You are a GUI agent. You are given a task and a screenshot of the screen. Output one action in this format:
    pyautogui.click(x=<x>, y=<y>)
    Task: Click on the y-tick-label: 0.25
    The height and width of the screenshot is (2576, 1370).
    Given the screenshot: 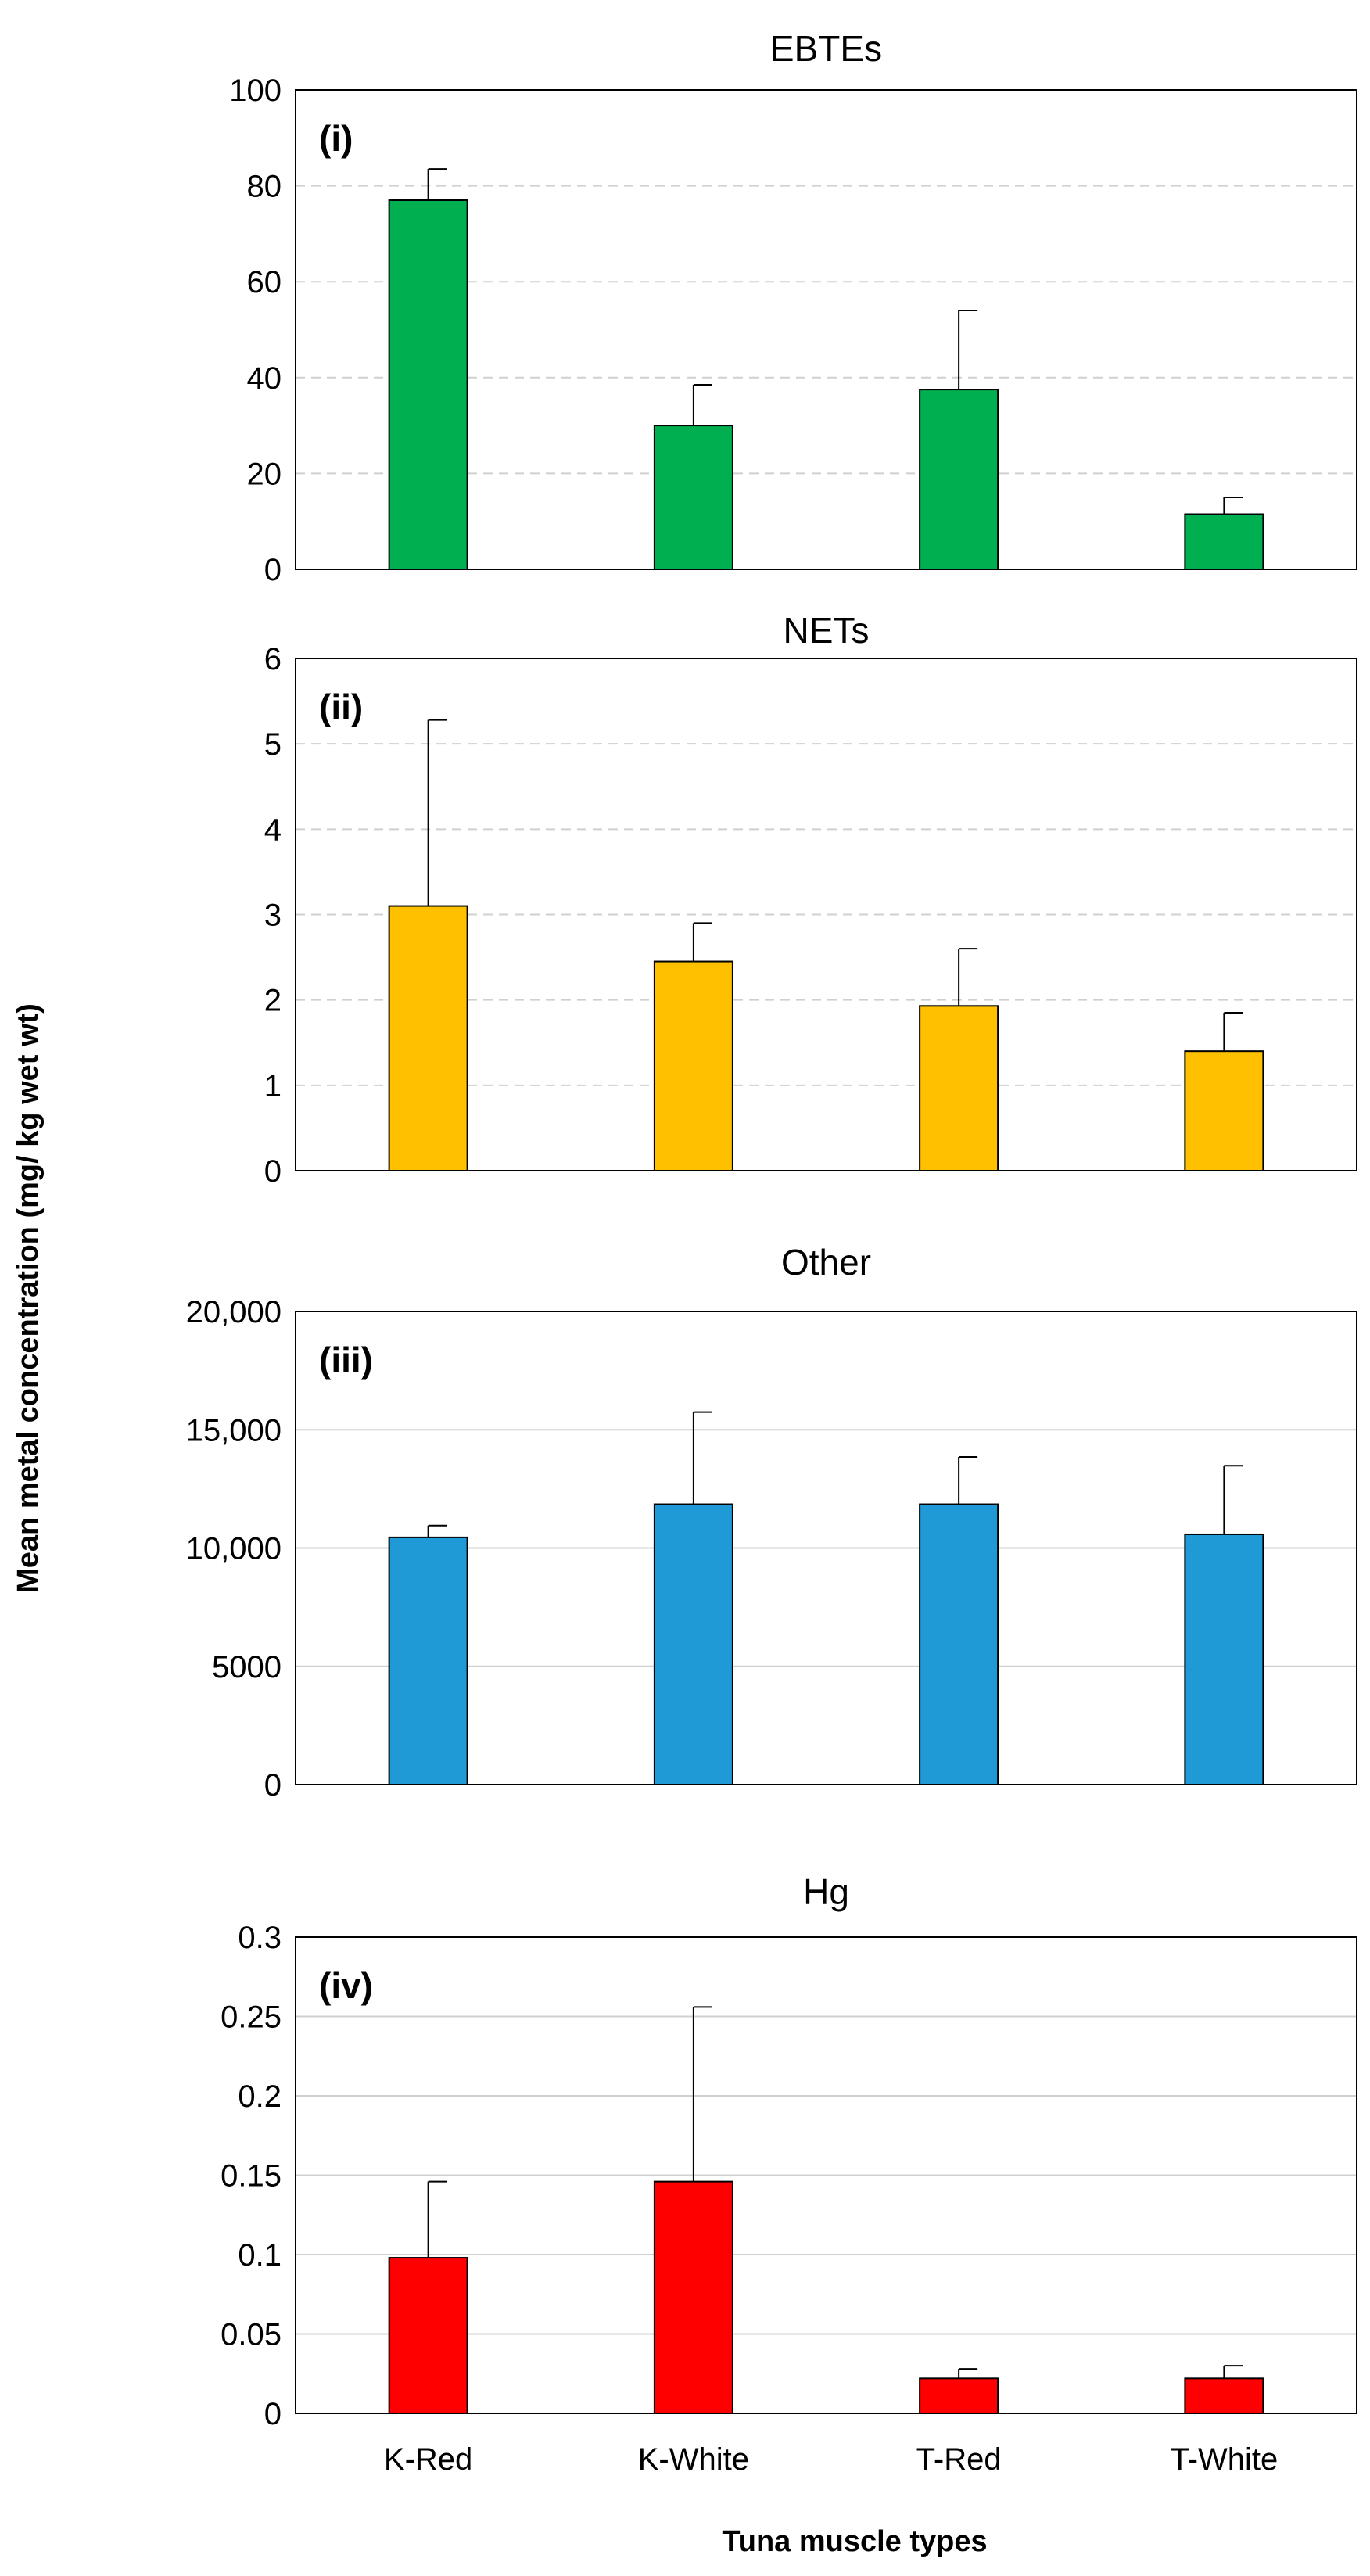 What is the action you would take?
    pyautogui.click(x=252, y=2018)
    